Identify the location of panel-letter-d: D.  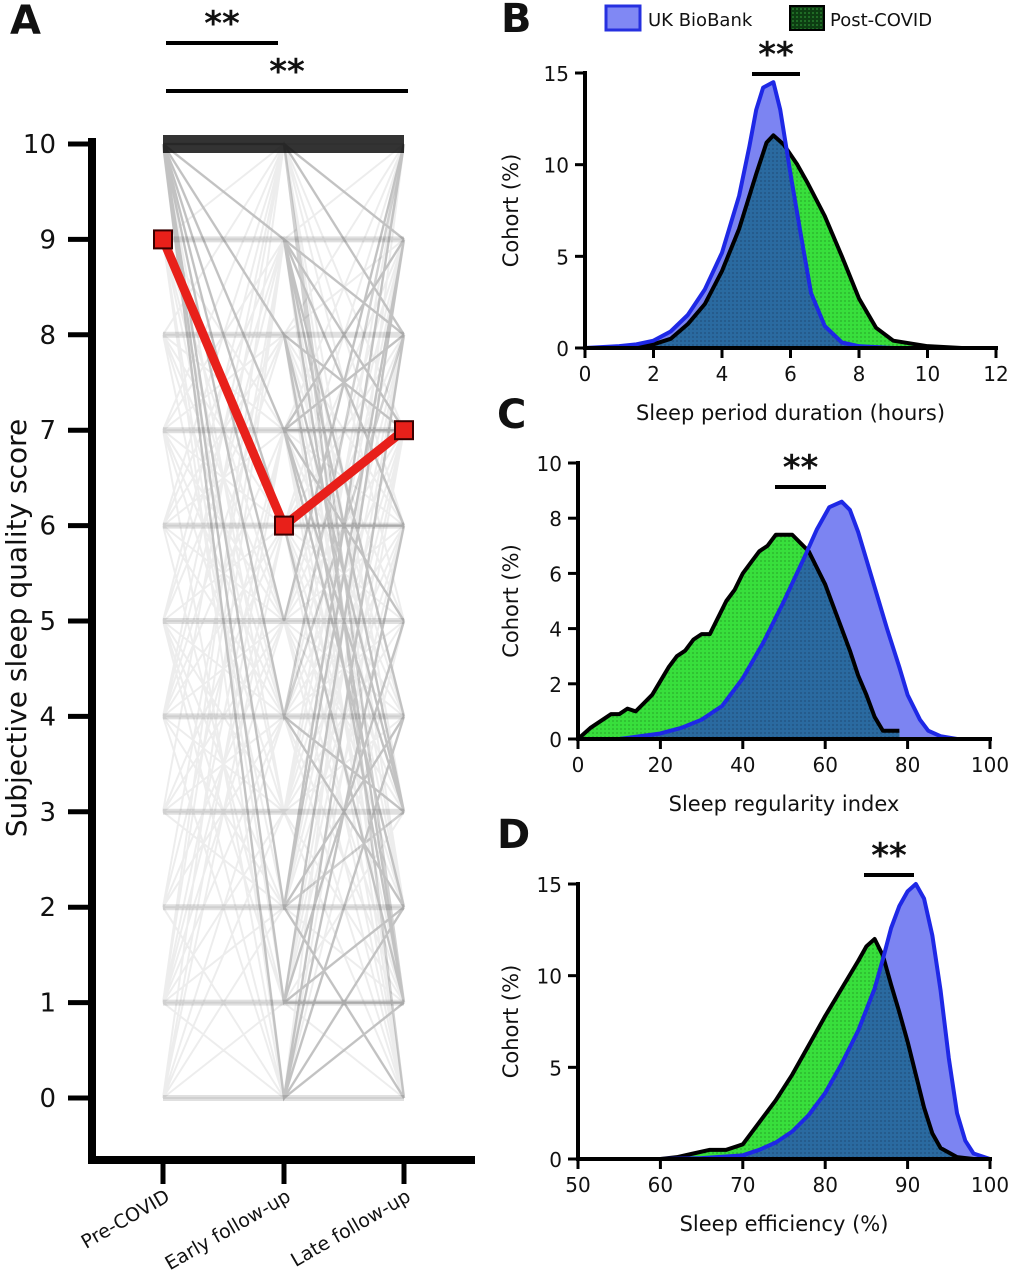
(513, 835).